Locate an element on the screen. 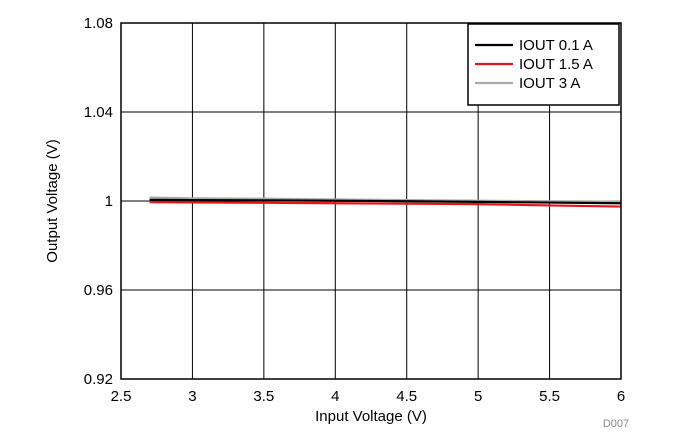 This screenshot has height=434, width=675. legend-box is located at coordinates (543, 64).